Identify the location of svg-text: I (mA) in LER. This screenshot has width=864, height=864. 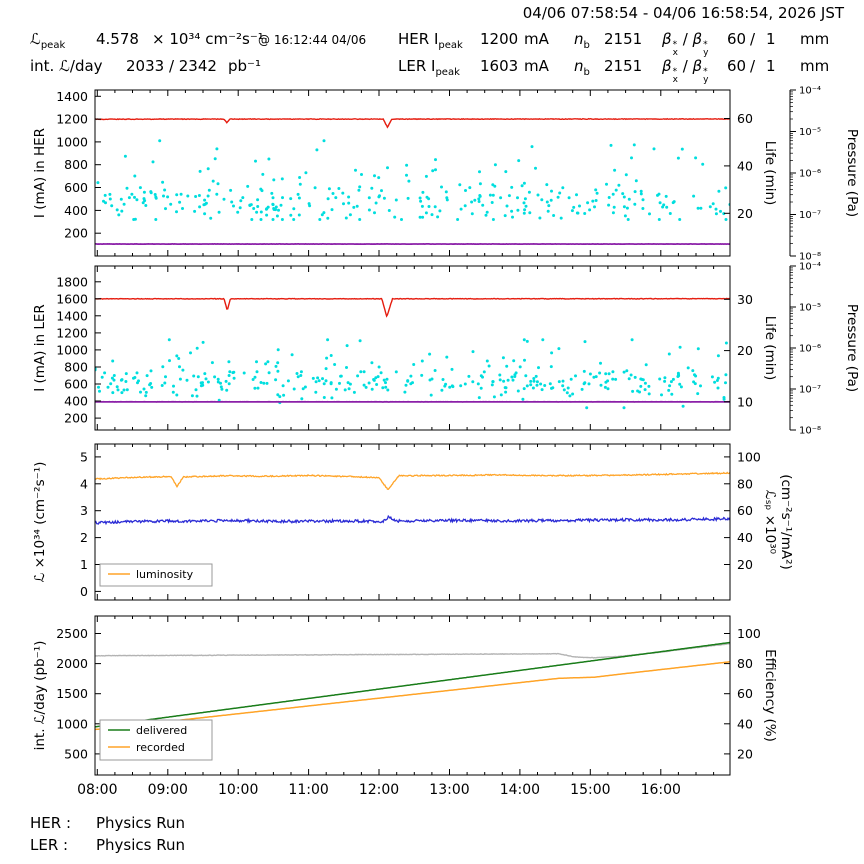
(40, 348).